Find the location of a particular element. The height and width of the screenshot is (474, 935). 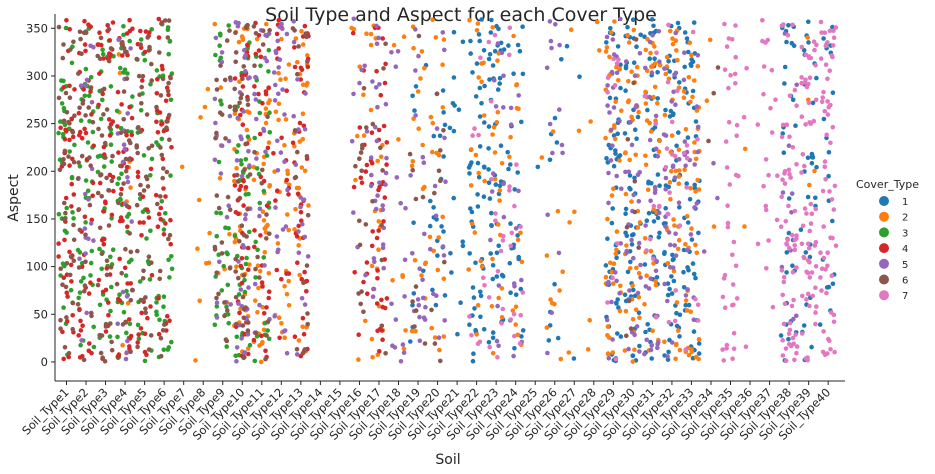

y-tick-label: 0 is located at coordinates (44, 362).